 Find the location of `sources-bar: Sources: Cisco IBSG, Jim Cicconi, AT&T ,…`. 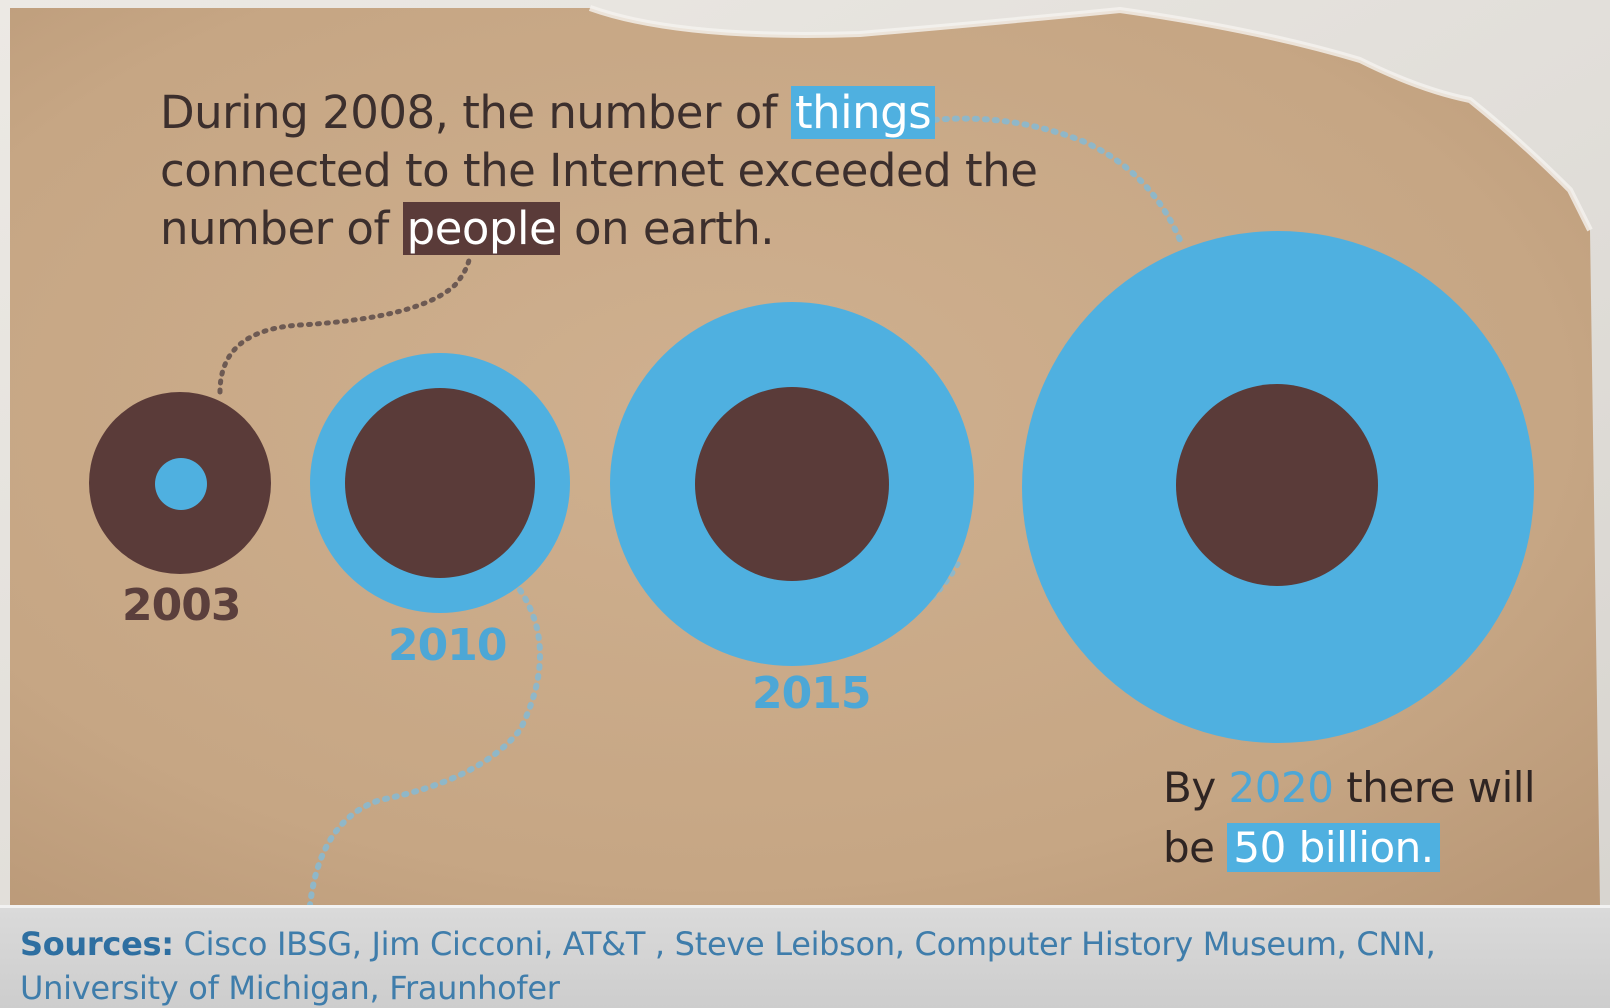

sources-bar: Sources: Cisco IBSG, Jim Cicconi, AT&T ,… is located at coordinates (805, 956).